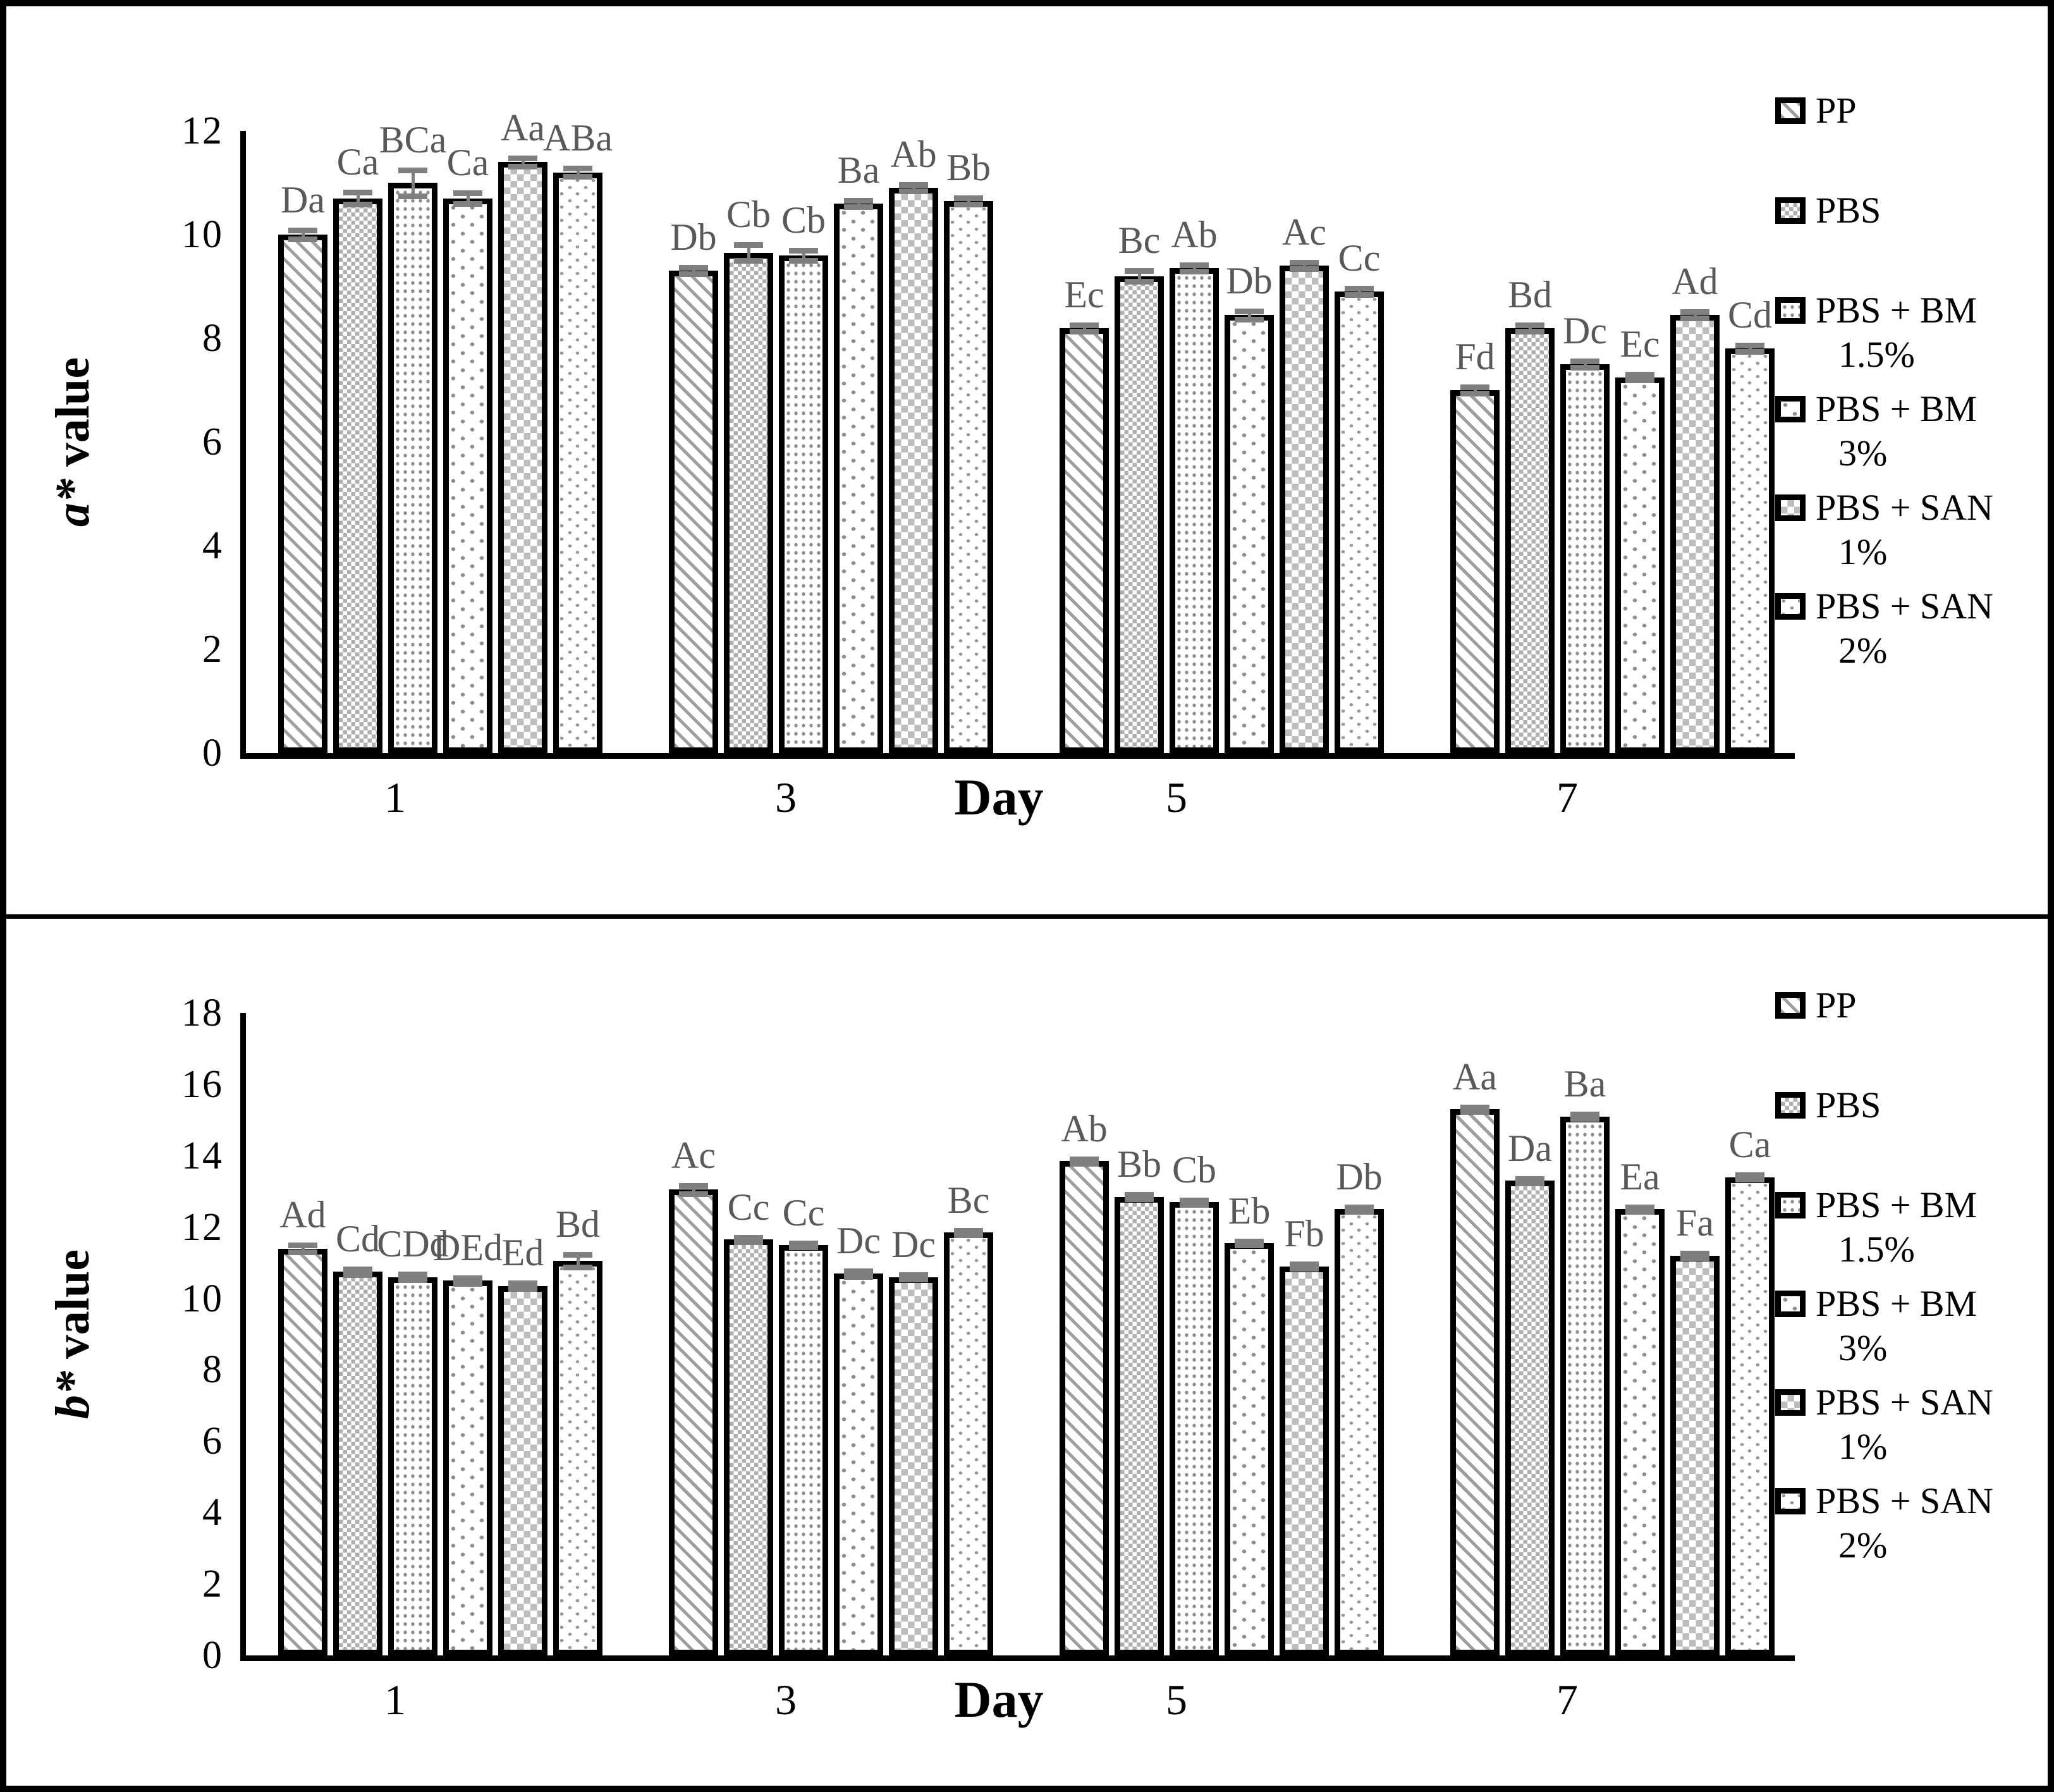 The width and height of the screenshot is (2054, 1792). Describe the element at coordinates (1084, 1408) in the screenshot. I see `bar-b-star-day5-pp` at that location.